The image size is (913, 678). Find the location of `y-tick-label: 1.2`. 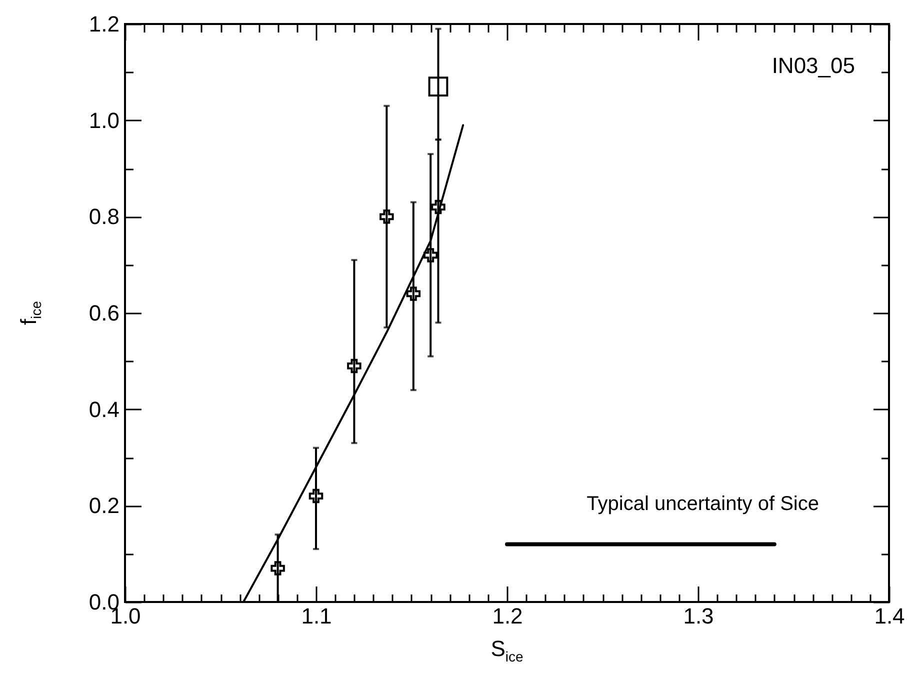

y-tick-label: 1.2 is located at coordinates (104, 24).